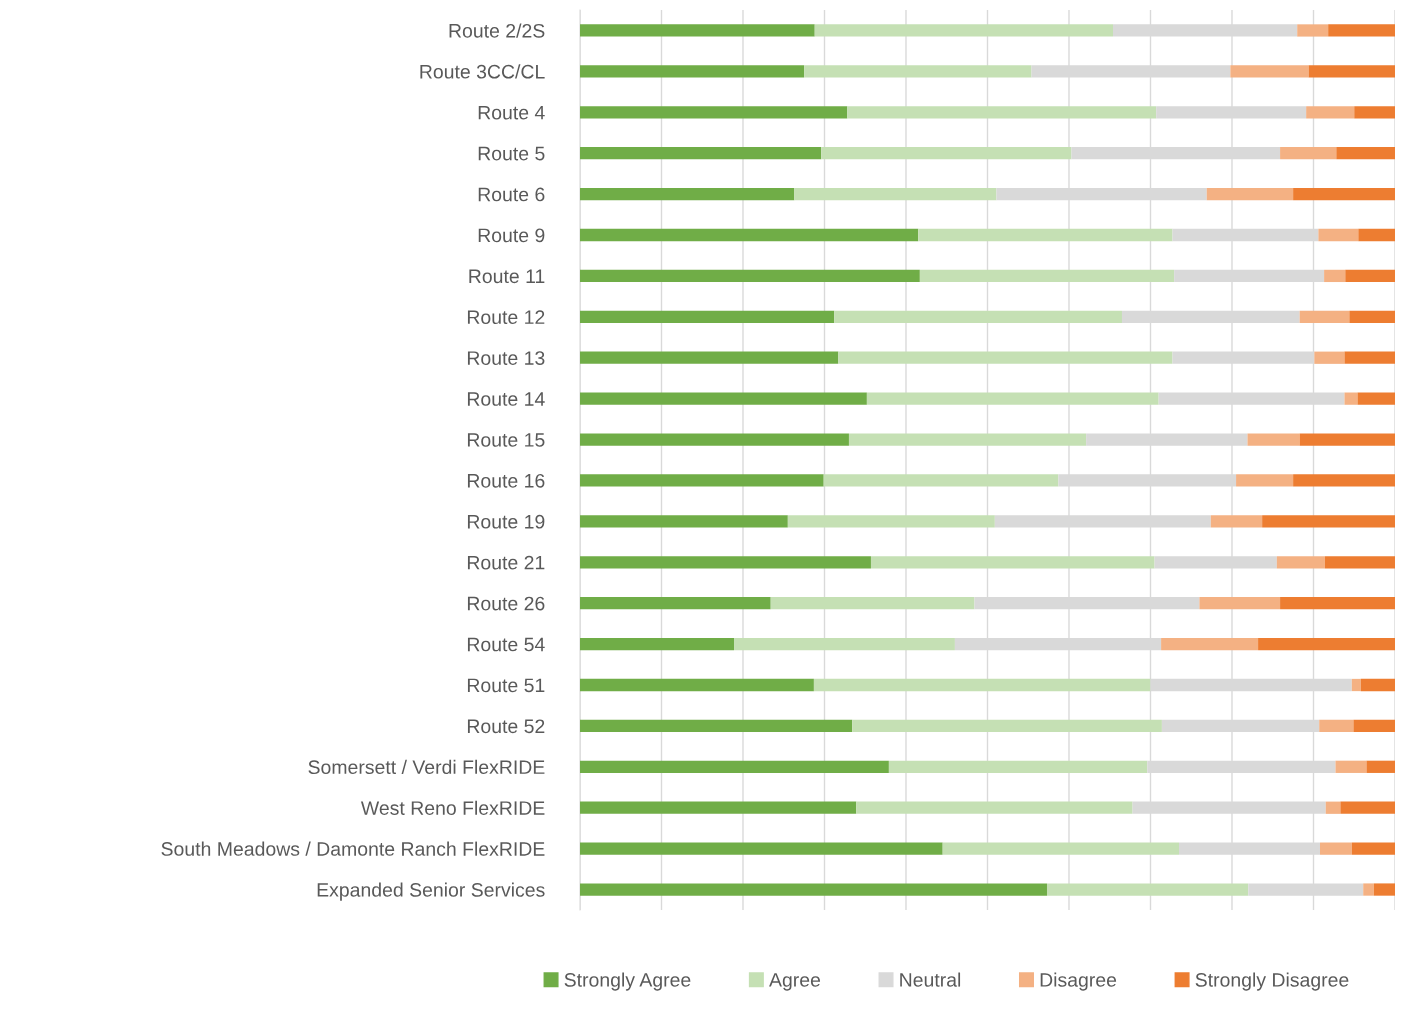 The image size is (1403, 1017). I want to click on y-tick-label: Route 26, so click(506, 603).